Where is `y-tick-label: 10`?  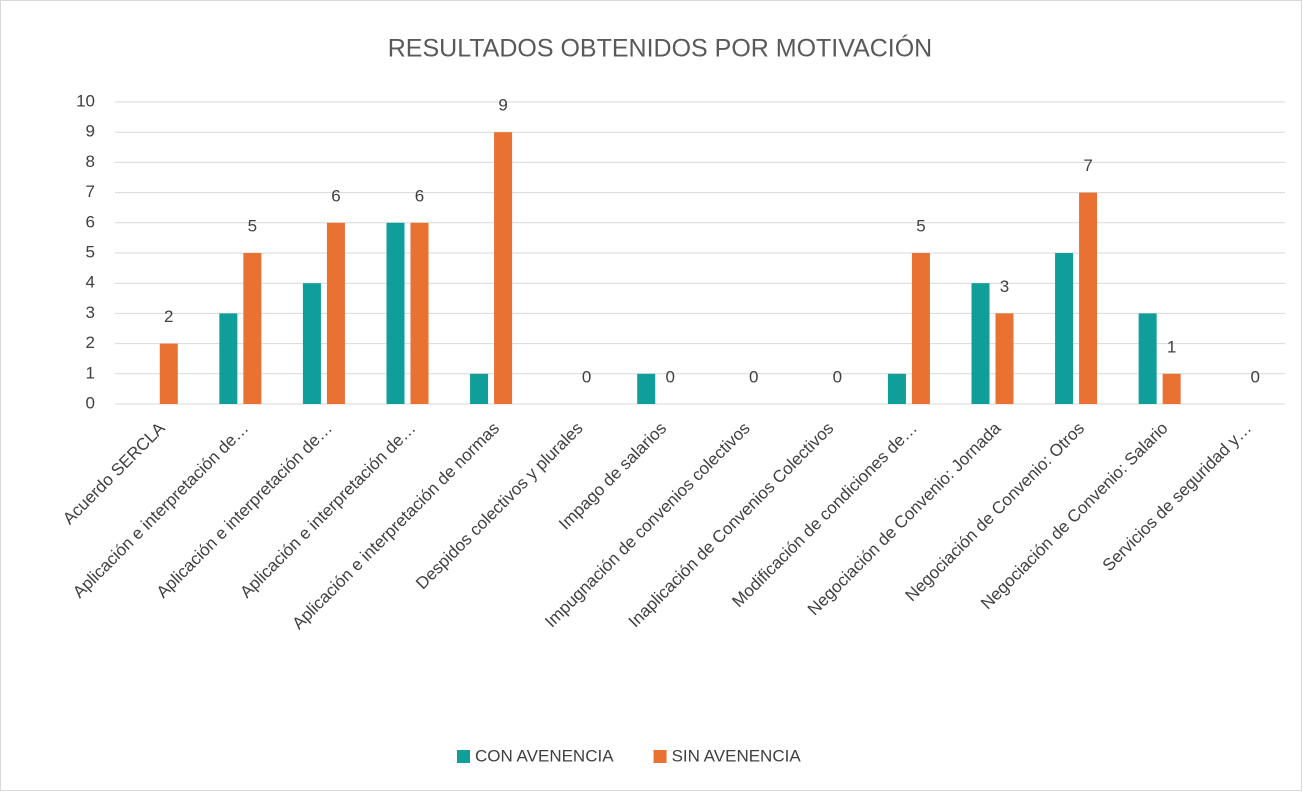 y-tick-label: 10 is located at coordinates (85, 100).